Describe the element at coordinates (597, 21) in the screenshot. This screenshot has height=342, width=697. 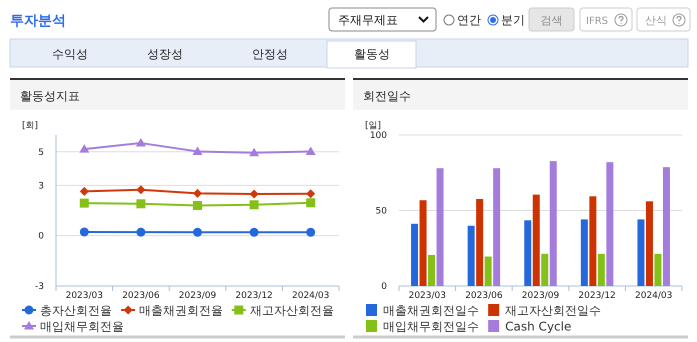
I see `text: IFRS` at that location.